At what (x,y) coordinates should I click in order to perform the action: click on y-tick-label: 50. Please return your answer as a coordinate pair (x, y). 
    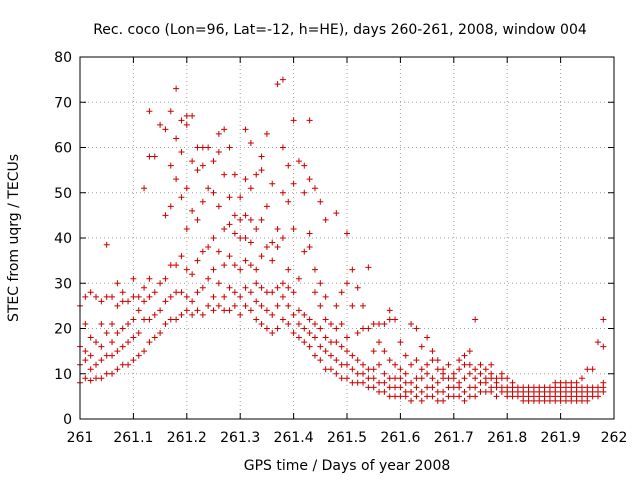
    Looking at the image, I should click on (63, 194).